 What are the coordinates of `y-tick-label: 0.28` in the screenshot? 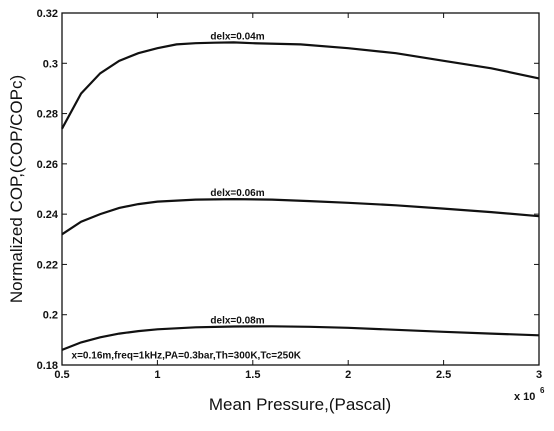 It's located at (47, 115).